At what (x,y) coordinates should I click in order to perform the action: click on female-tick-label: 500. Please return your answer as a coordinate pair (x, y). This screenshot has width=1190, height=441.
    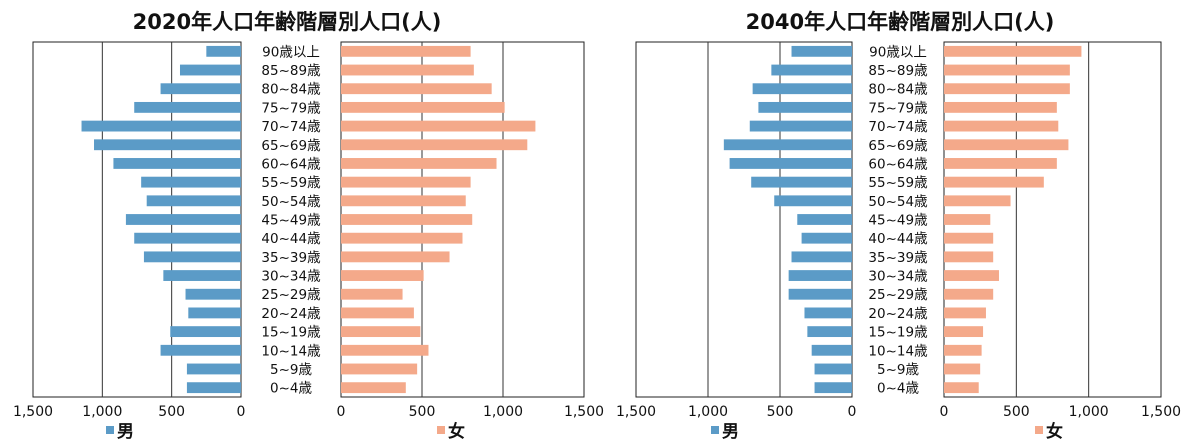
    Looking at the image, I should click on (1016, 412).